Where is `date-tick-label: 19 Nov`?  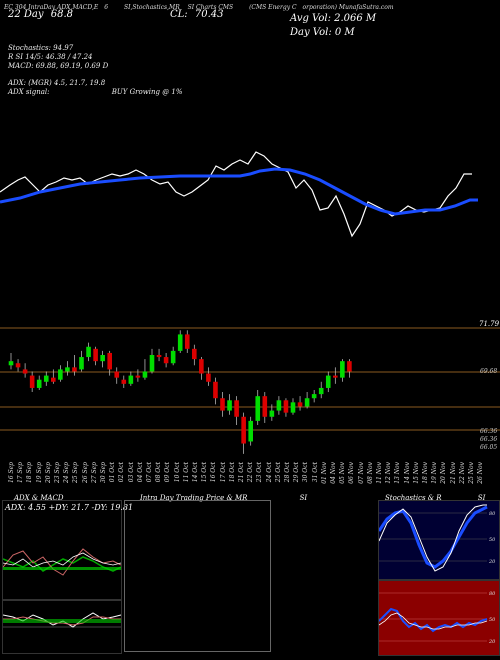
date-tick-label: 19 Nov is located at coordinates (435, 473).